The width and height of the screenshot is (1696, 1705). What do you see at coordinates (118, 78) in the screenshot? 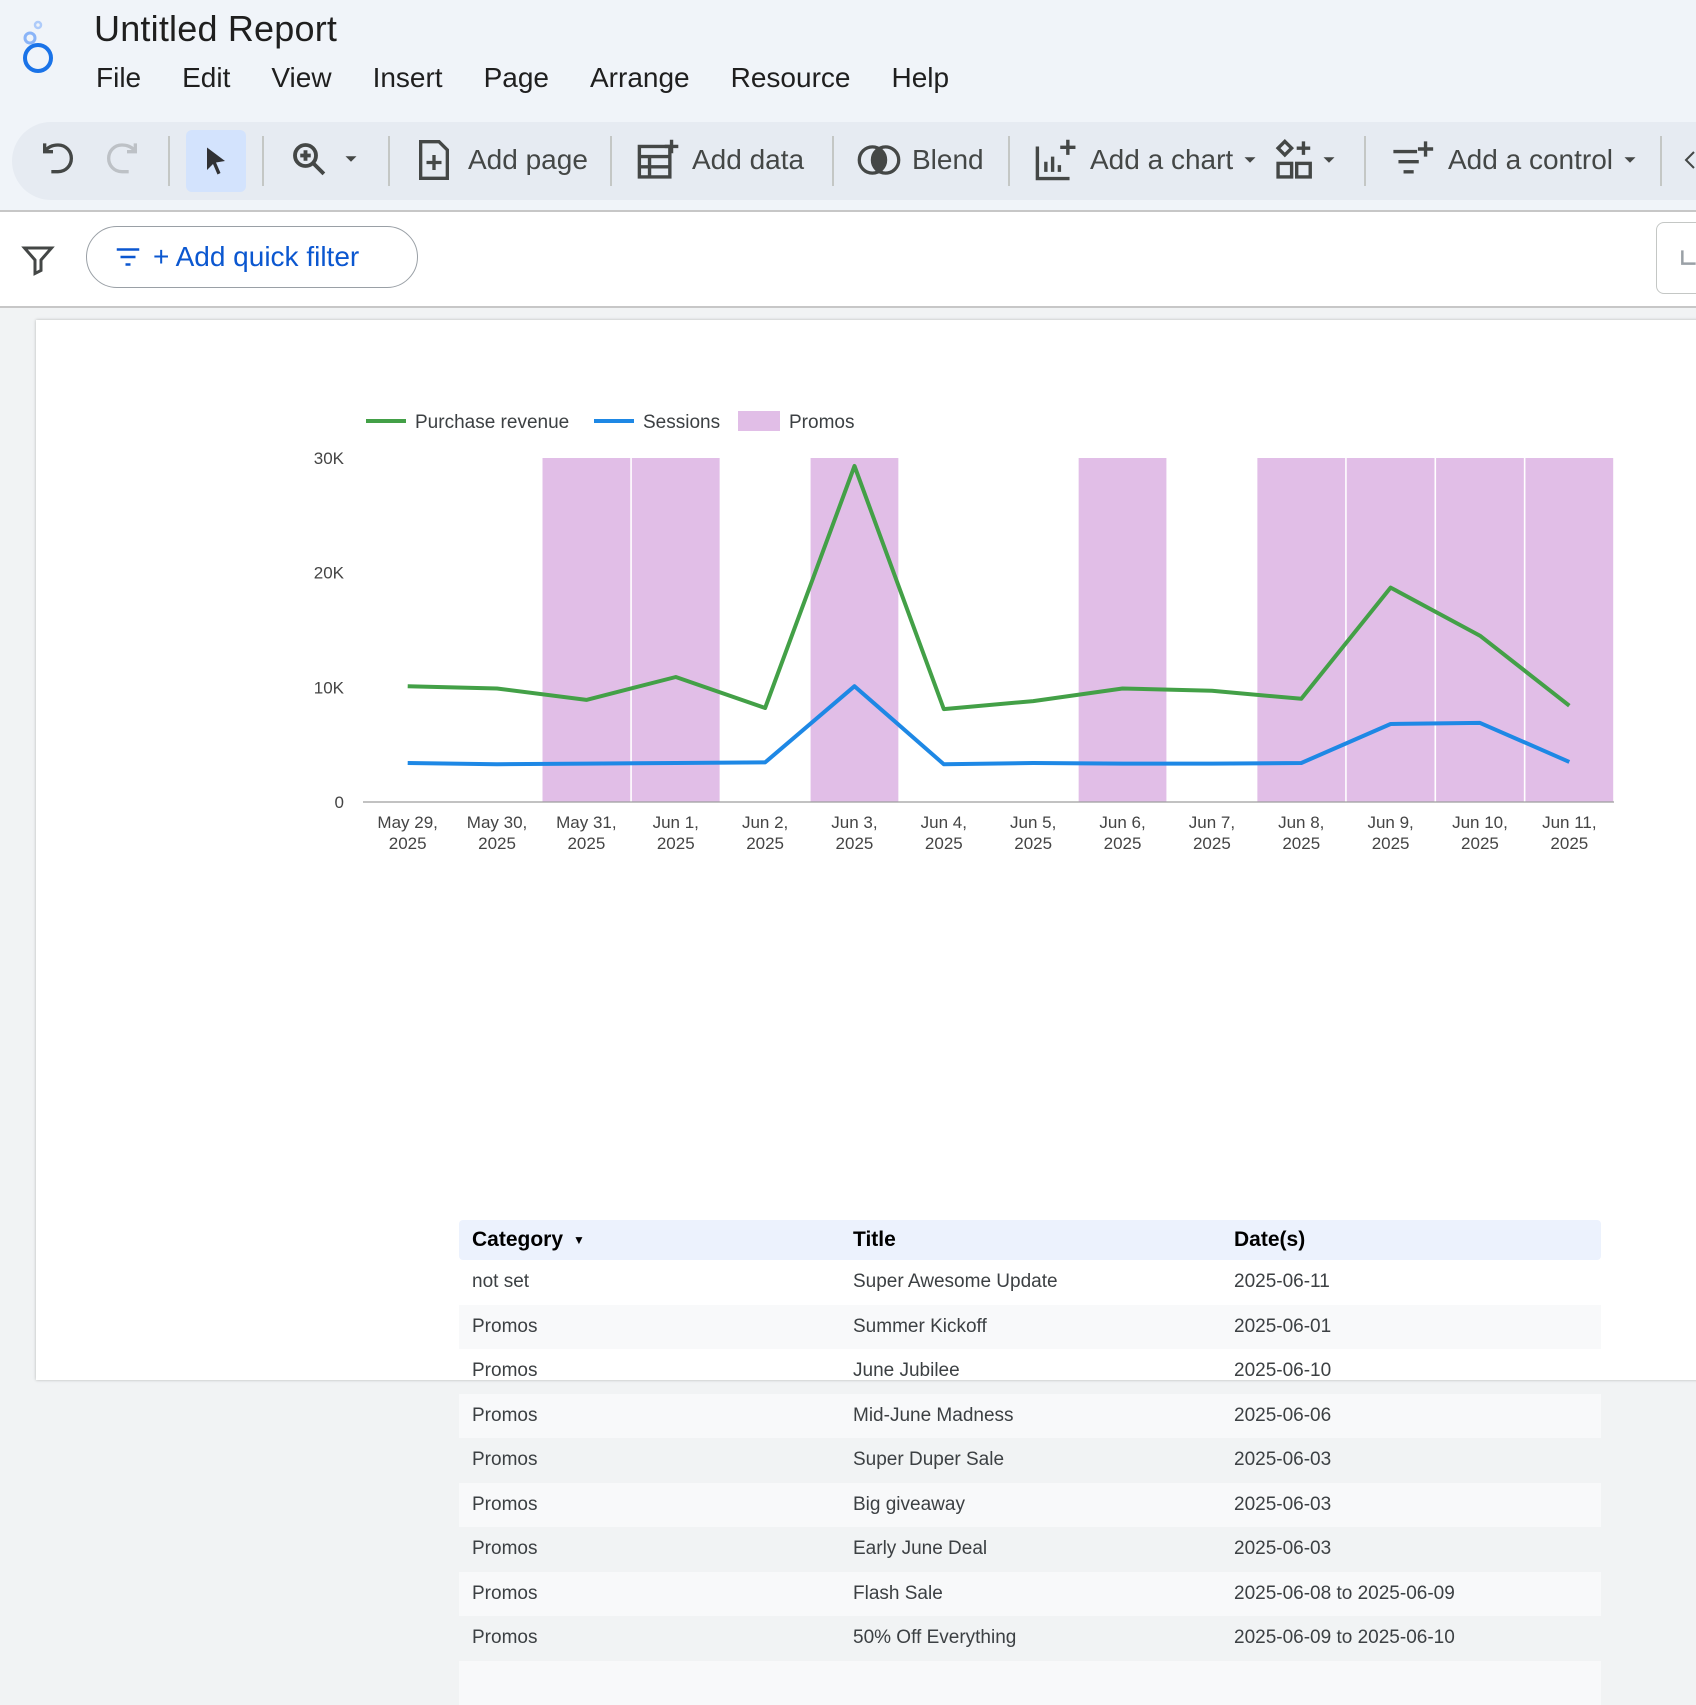
I see `menu-file: File` at bounding box center [118, 78].